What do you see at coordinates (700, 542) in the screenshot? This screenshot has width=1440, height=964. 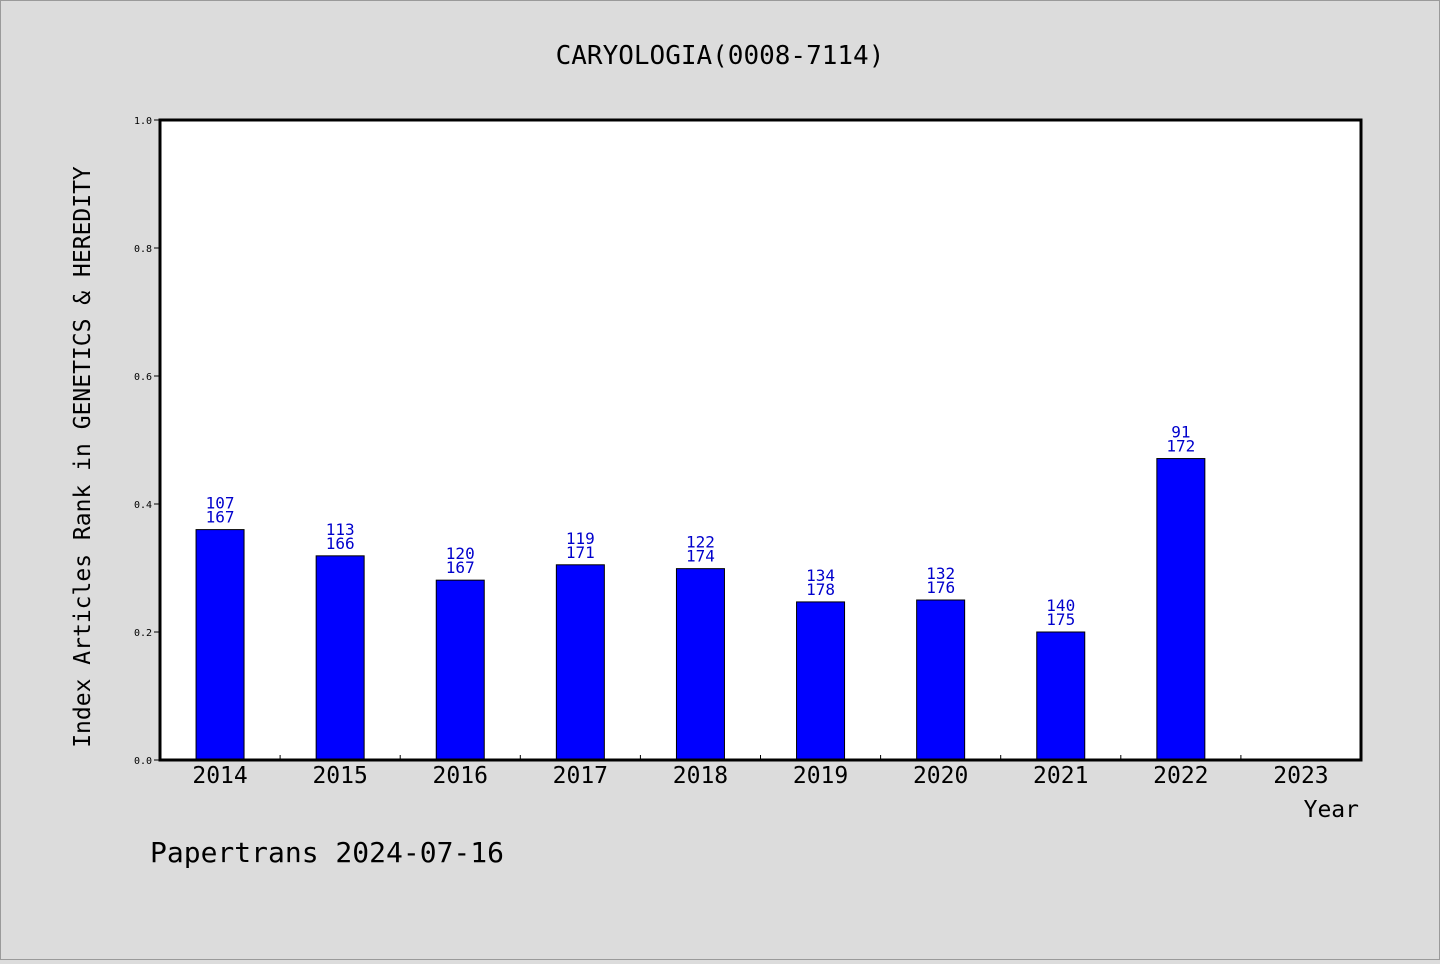 I see `rank-label-2018: 122` at bounding box center [700, 542].